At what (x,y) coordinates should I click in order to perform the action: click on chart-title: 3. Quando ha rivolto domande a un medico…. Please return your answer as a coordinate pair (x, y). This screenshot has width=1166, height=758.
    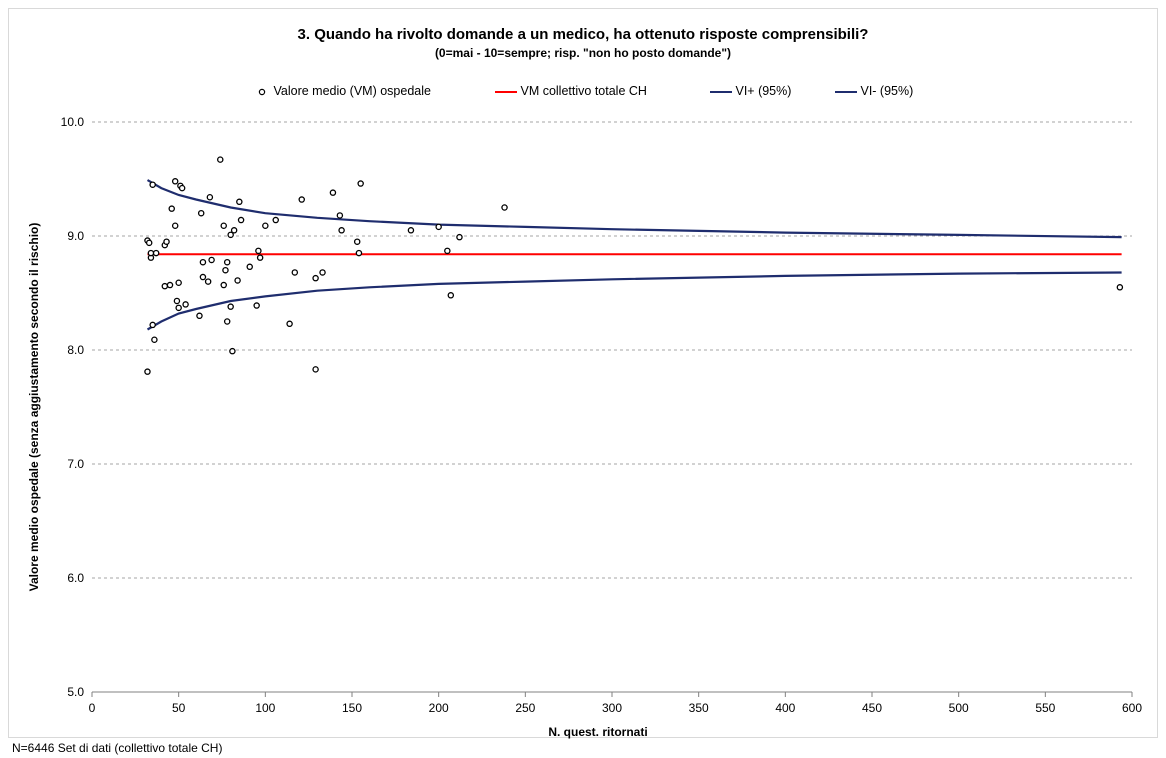
    Looking at the image, I should click on (583, 34).